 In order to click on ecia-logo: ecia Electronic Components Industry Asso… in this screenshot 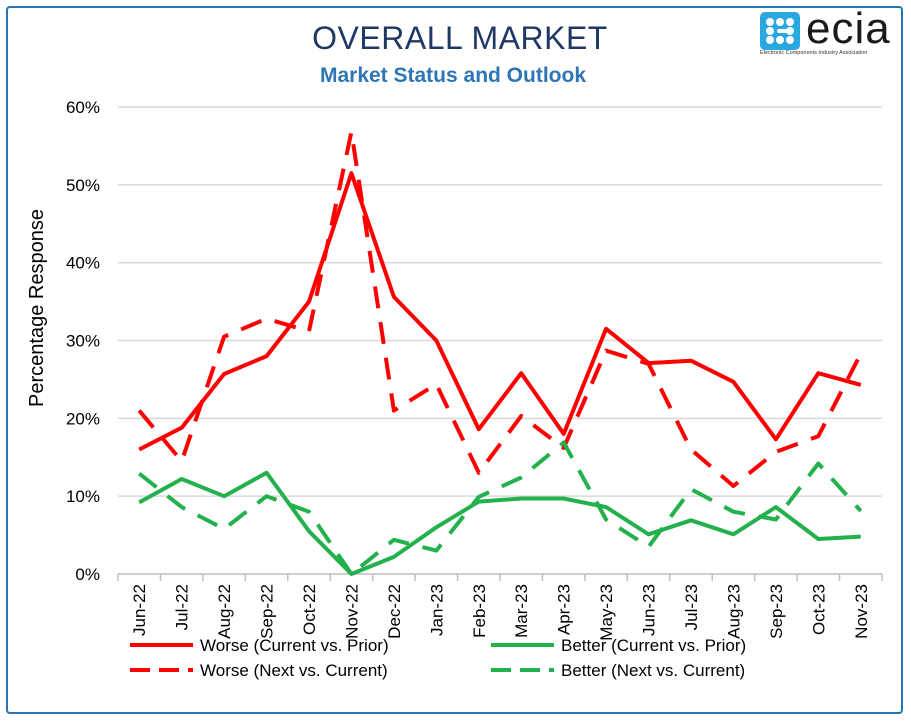, I will do `click(826, 32)`.